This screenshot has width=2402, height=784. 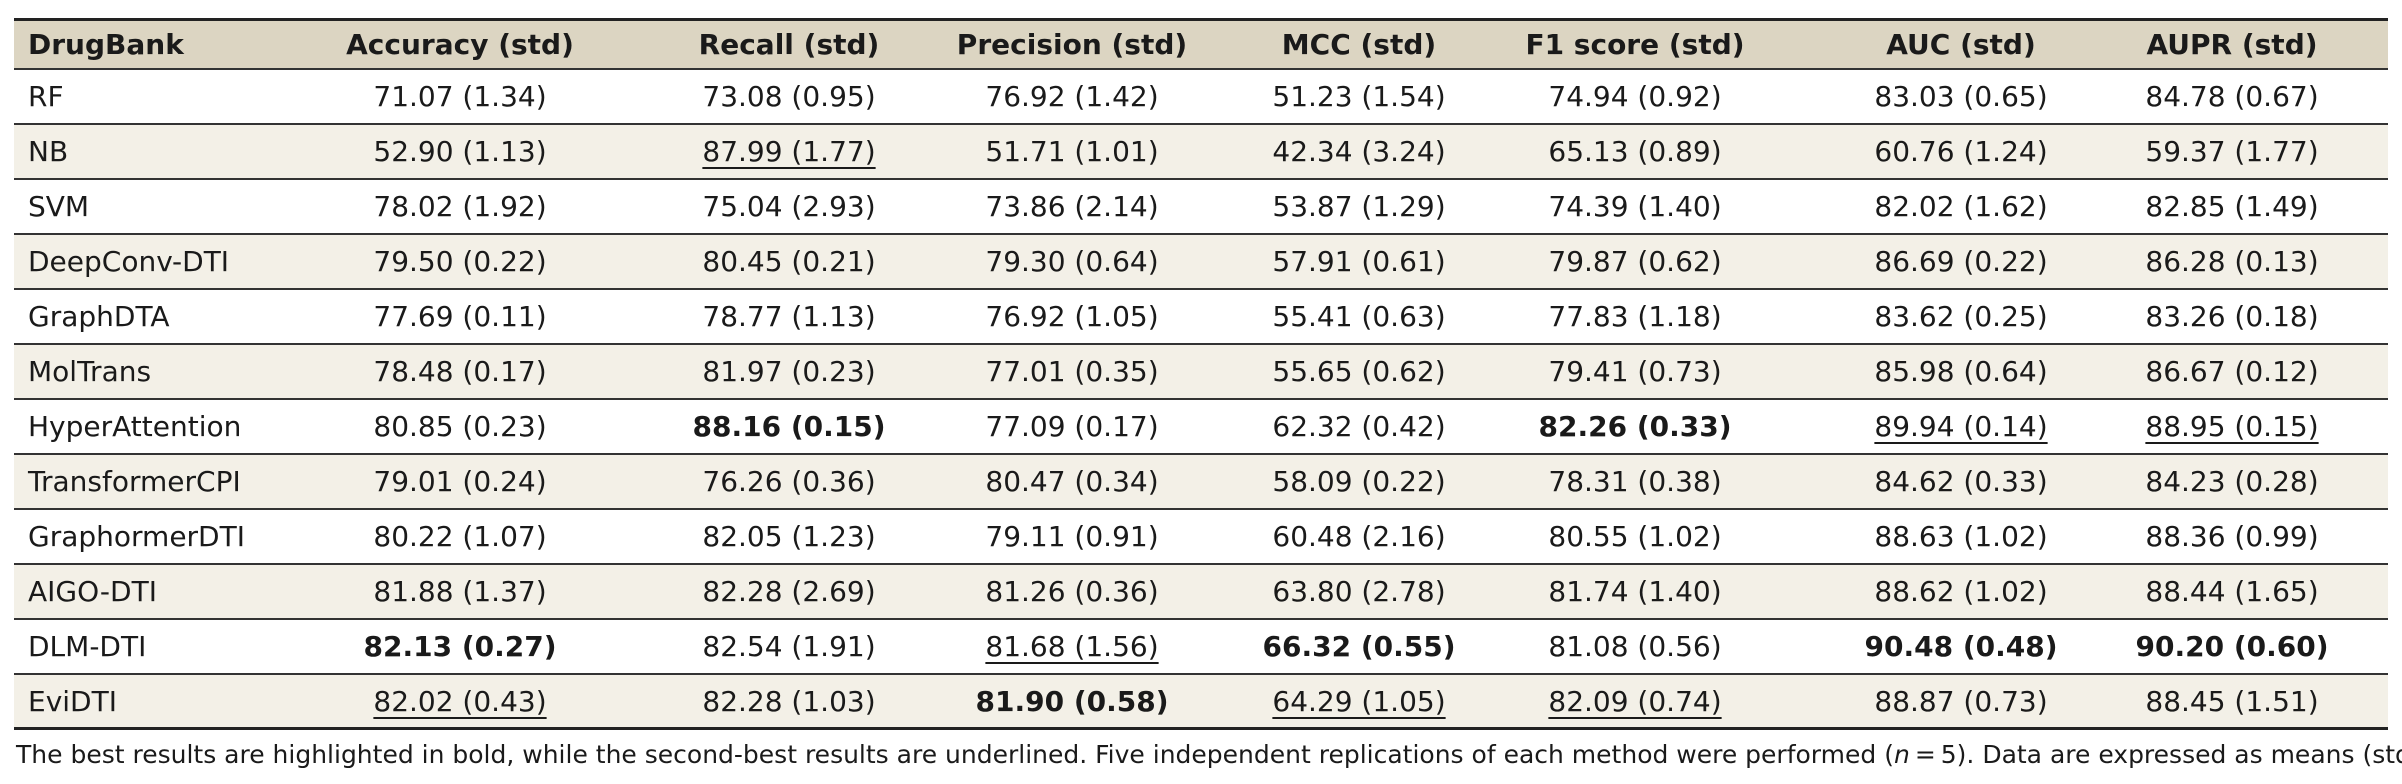 I want to click on table-cell: 81.88 (1.37), so click(x=460, y=591).